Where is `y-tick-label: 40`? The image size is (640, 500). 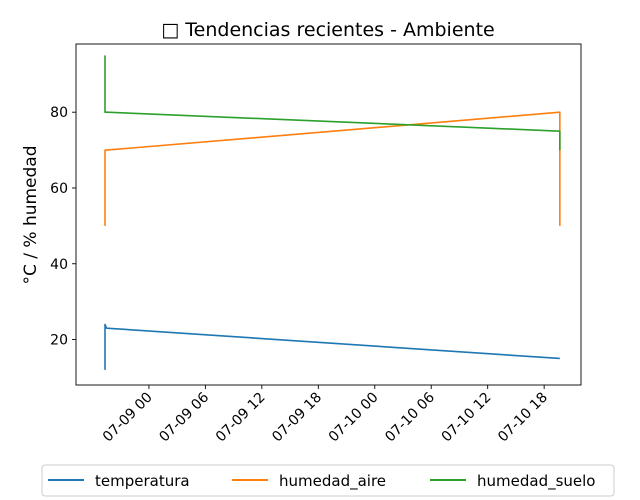
y-tick-label: 40 is located at coordinates (59, 265).